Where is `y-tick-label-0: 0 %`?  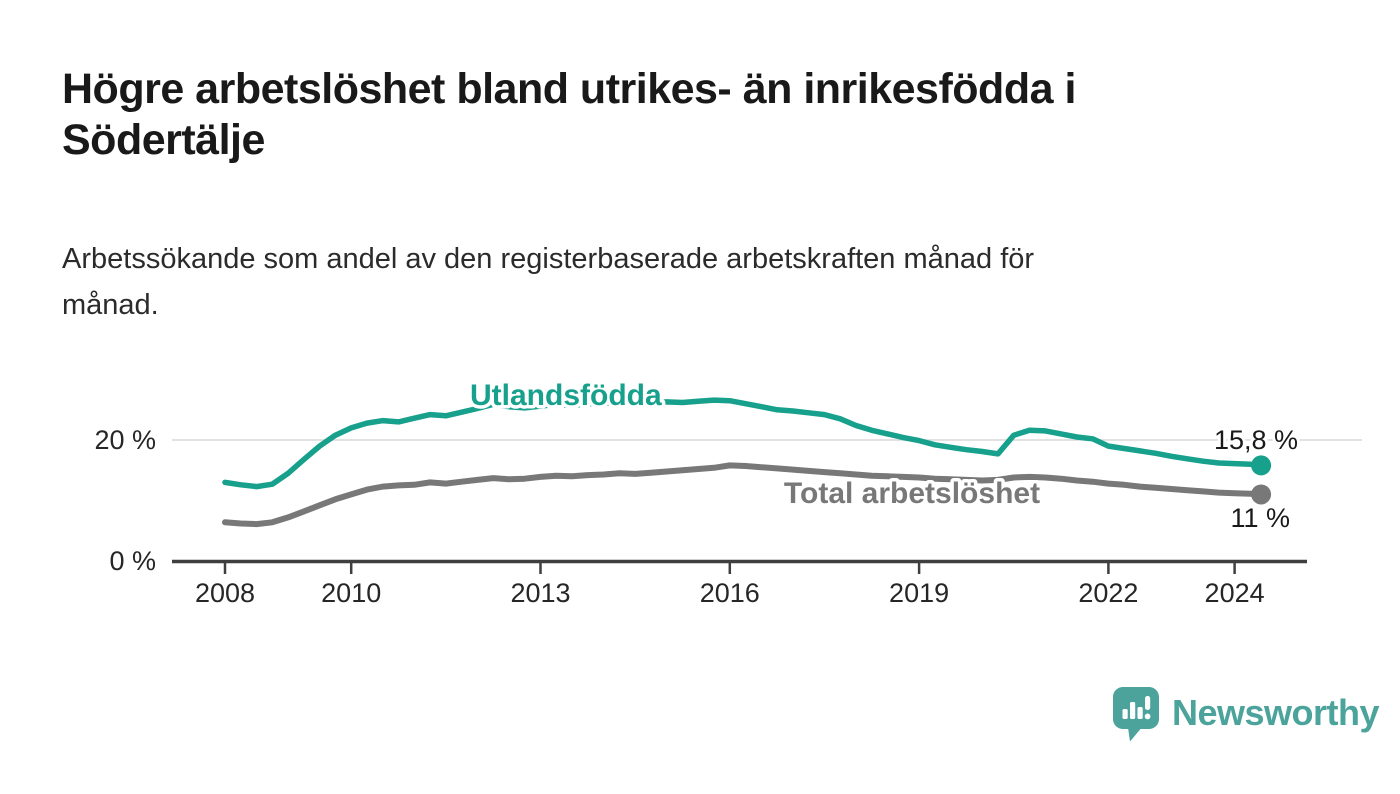 y-tick-label-0: 0 % is located at coordinates (132, 561).